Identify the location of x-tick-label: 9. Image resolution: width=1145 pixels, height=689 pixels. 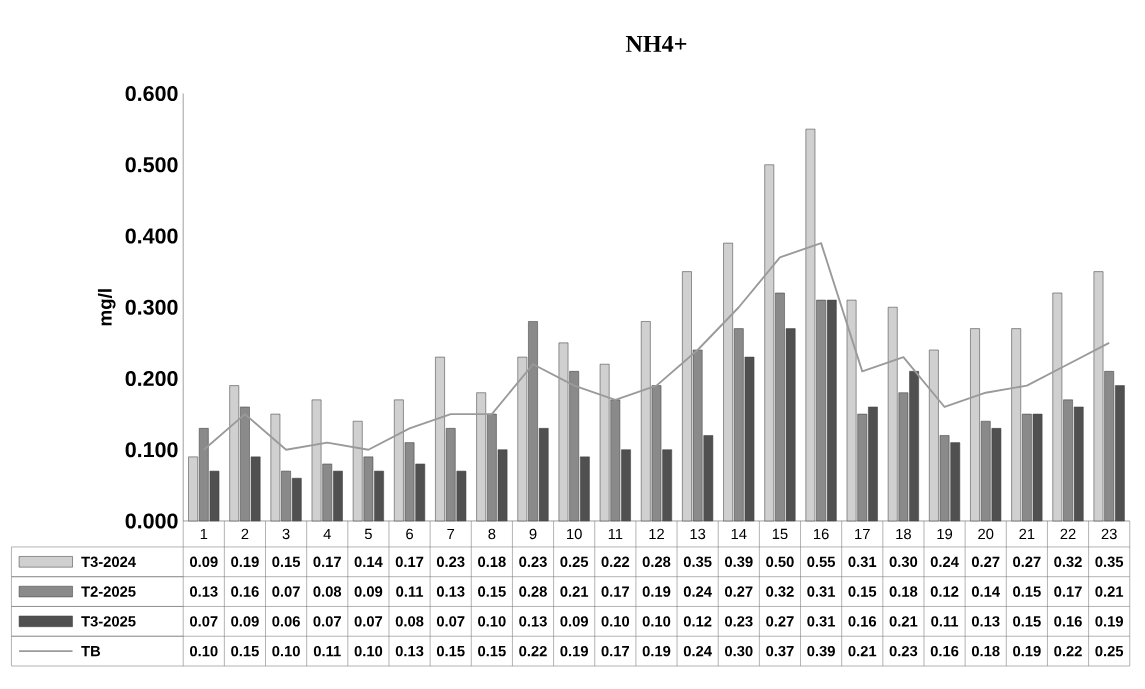
(533, 534).